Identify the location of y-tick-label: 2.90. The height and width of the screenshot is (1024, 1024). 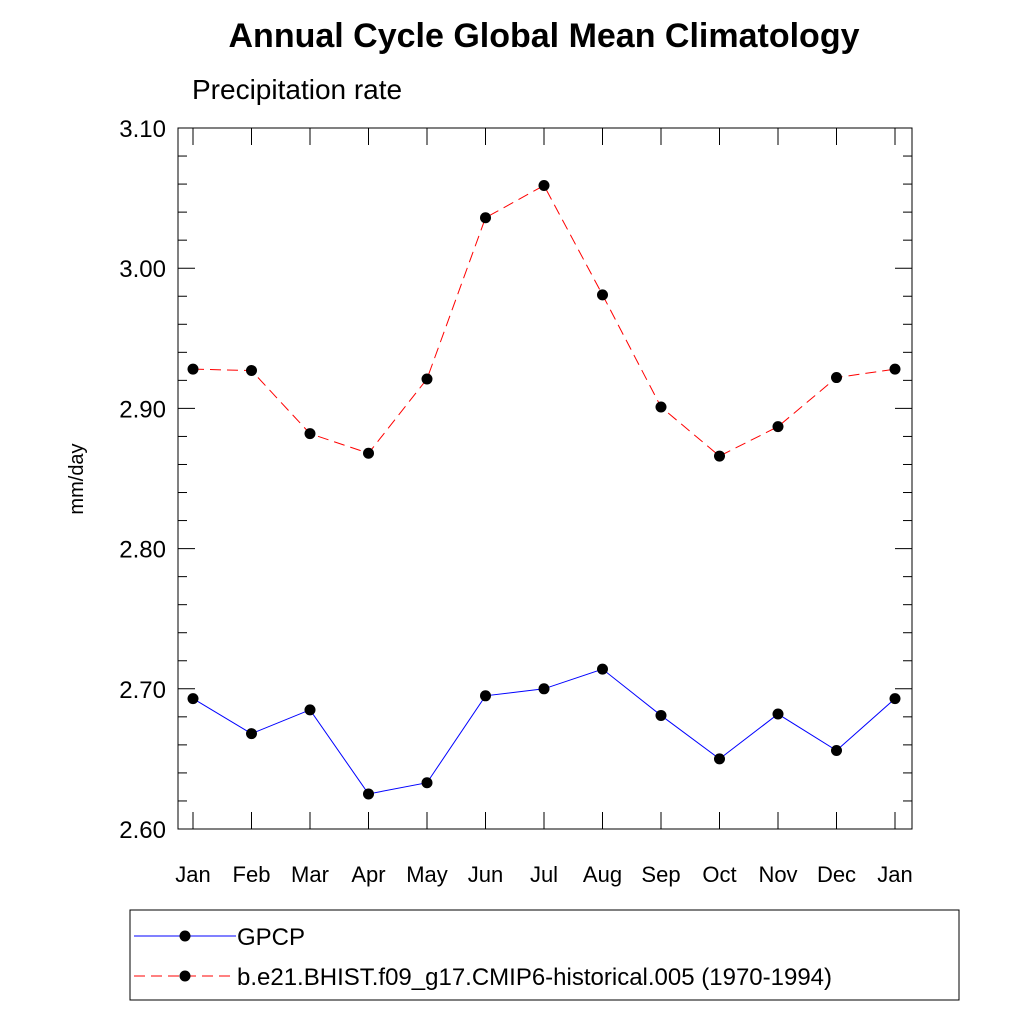
(142, 409).